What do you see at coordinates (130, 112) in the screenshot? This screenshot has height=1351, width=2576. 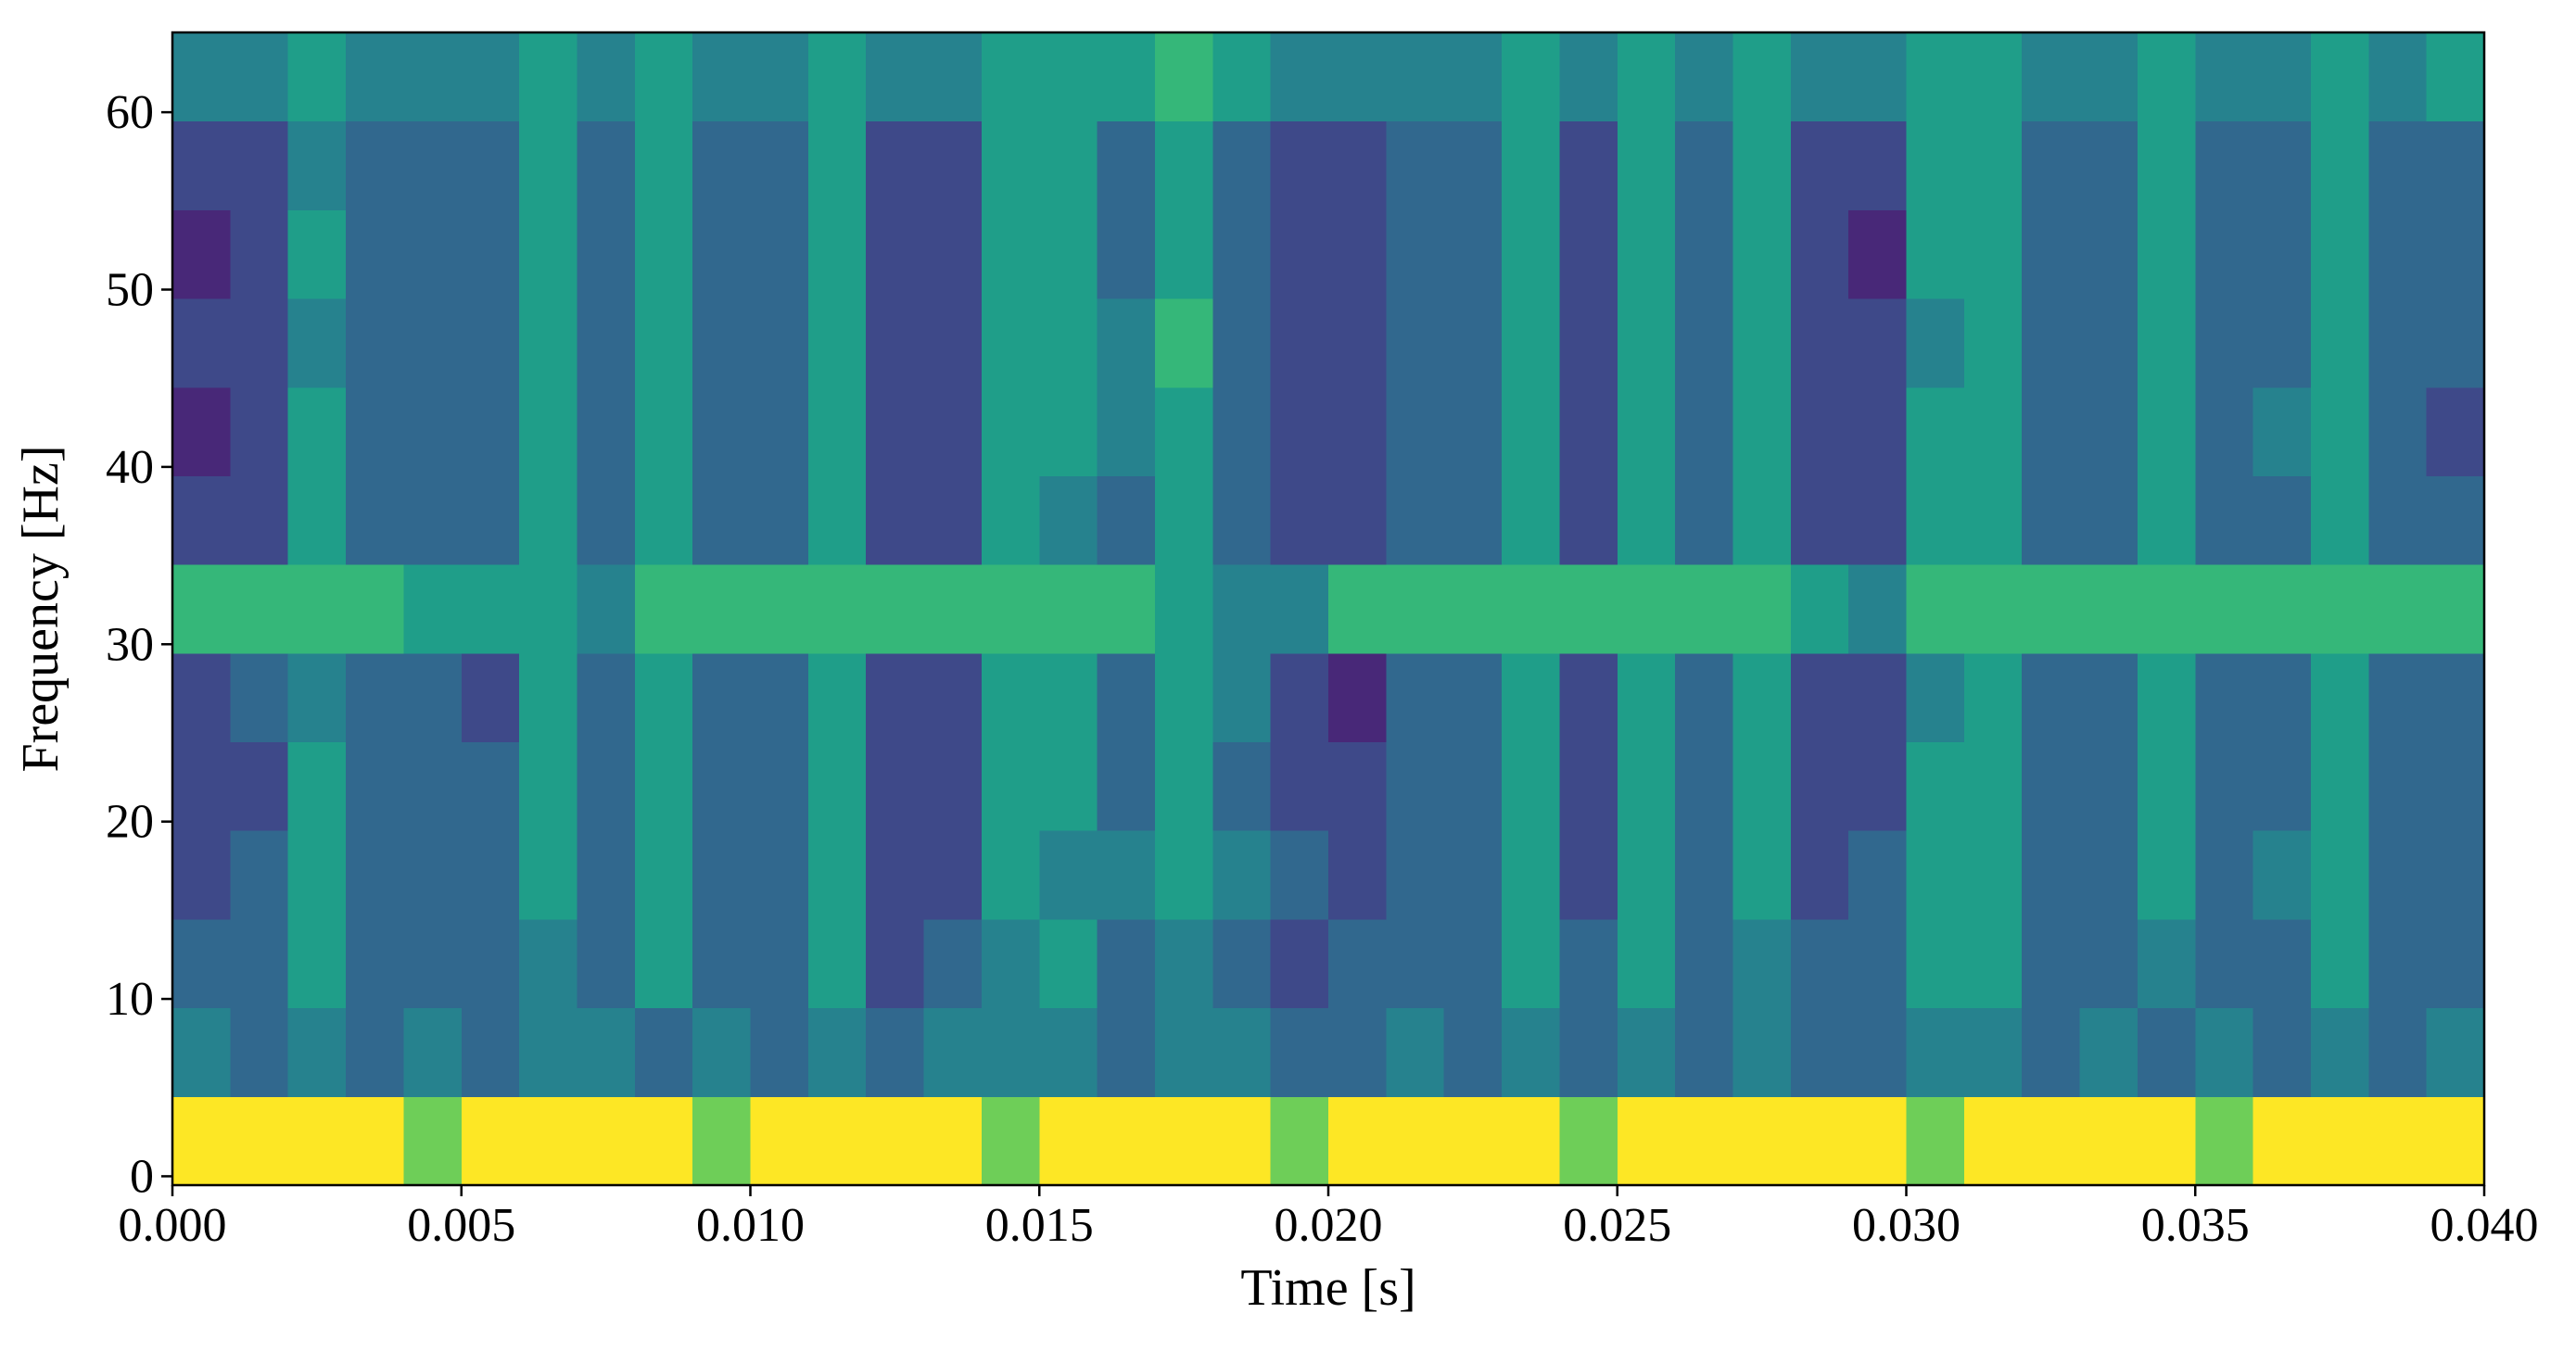 I see `y-tick-label: 60` at bounding box center [130, 112].